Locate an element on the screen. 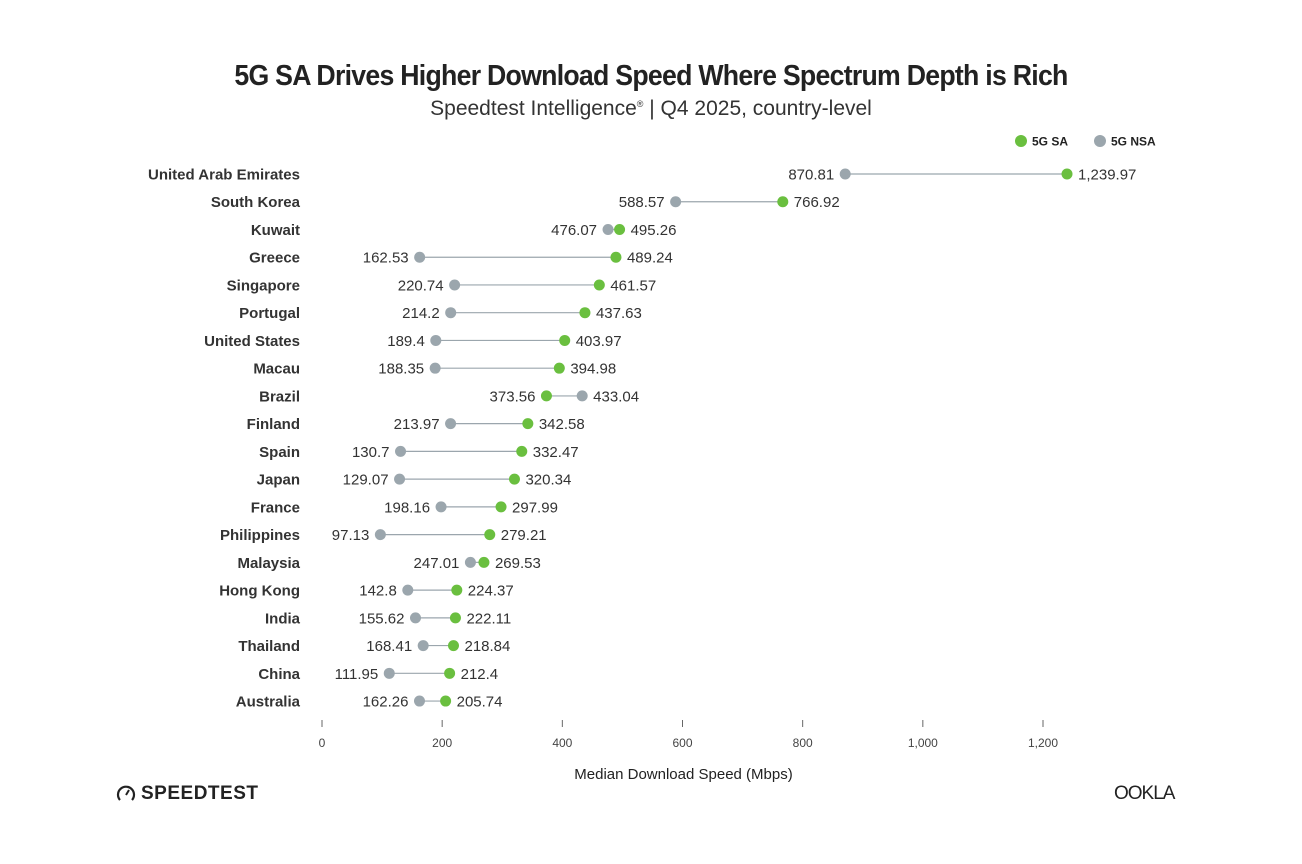 Image resolution: width=1302 pixels, height=864 pixels. category-label: Kuwait is located at coordinates (275, 230).